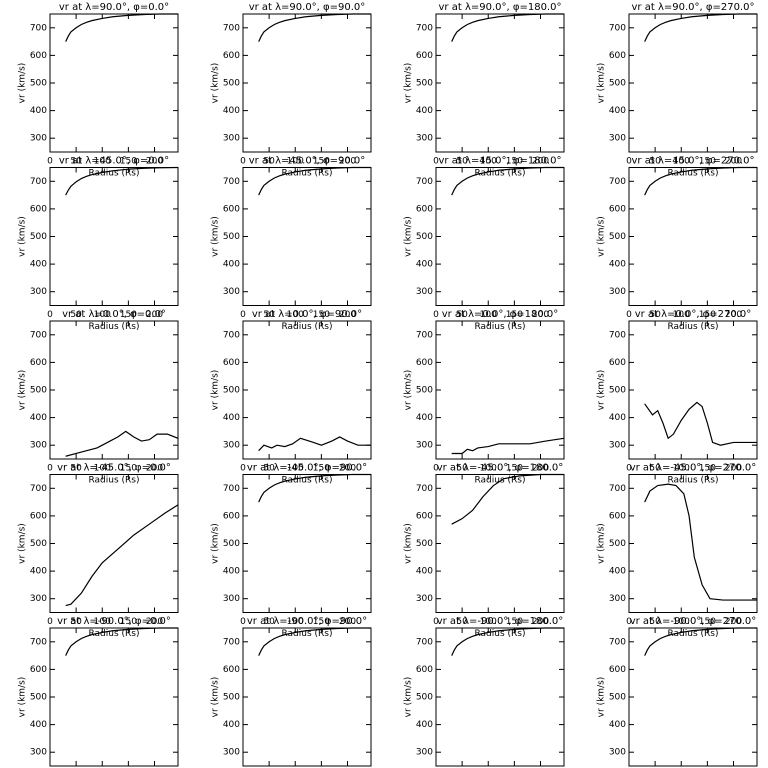 The image size is (768, 768). Describe the element at coordinates (307, 161) in the screenshot. I see `panel-title: vr at λ=45.0°, φ=90.0°` at that location.